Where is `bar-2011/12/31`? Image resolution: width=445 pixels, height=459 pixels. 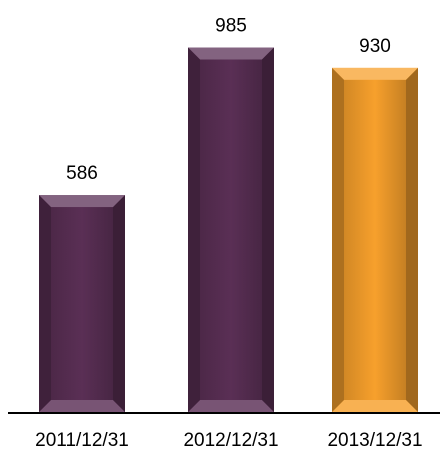 bar-2011/12/31 is located at coordinates (82, 303).